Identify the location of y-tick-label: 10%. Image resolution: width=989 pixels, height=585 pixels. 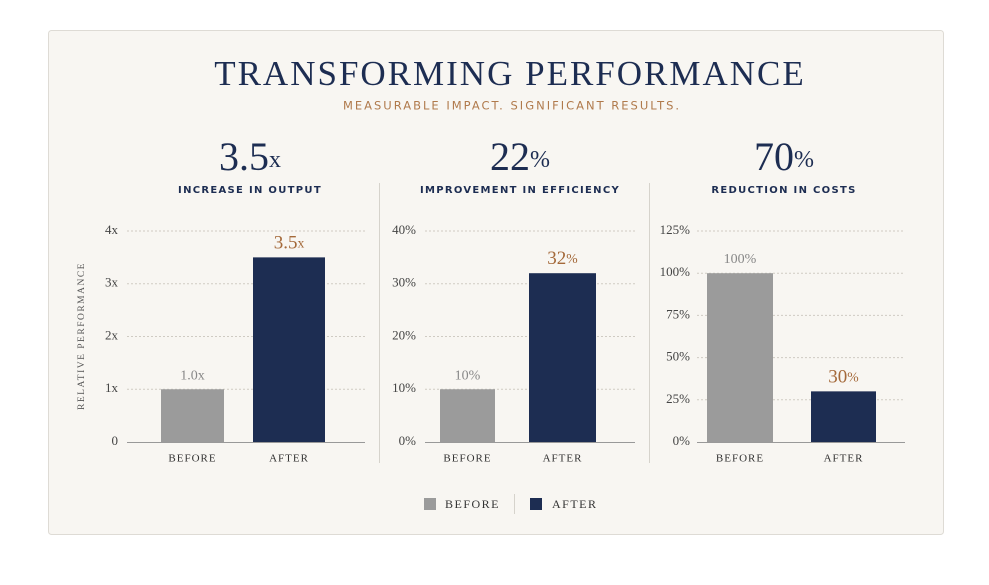
(404, 387).